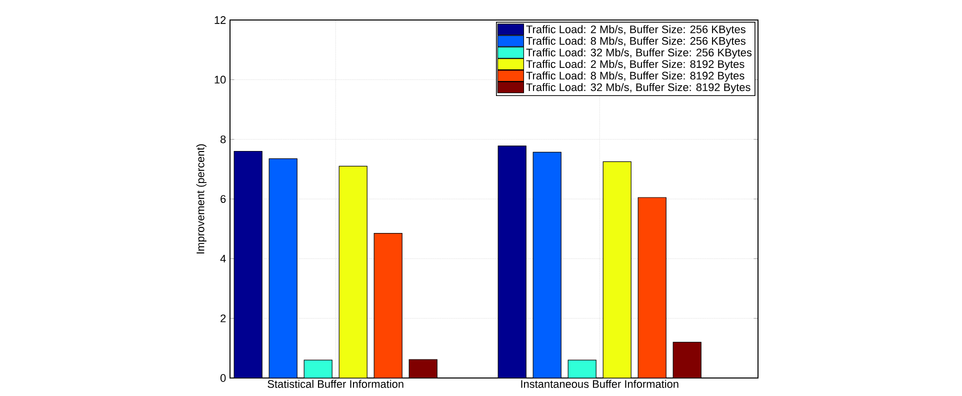 The image size is (962, 396). Describe the element at coordinates (220, 80) in the screenshot. I see `y-tick-label: 10` at that location.